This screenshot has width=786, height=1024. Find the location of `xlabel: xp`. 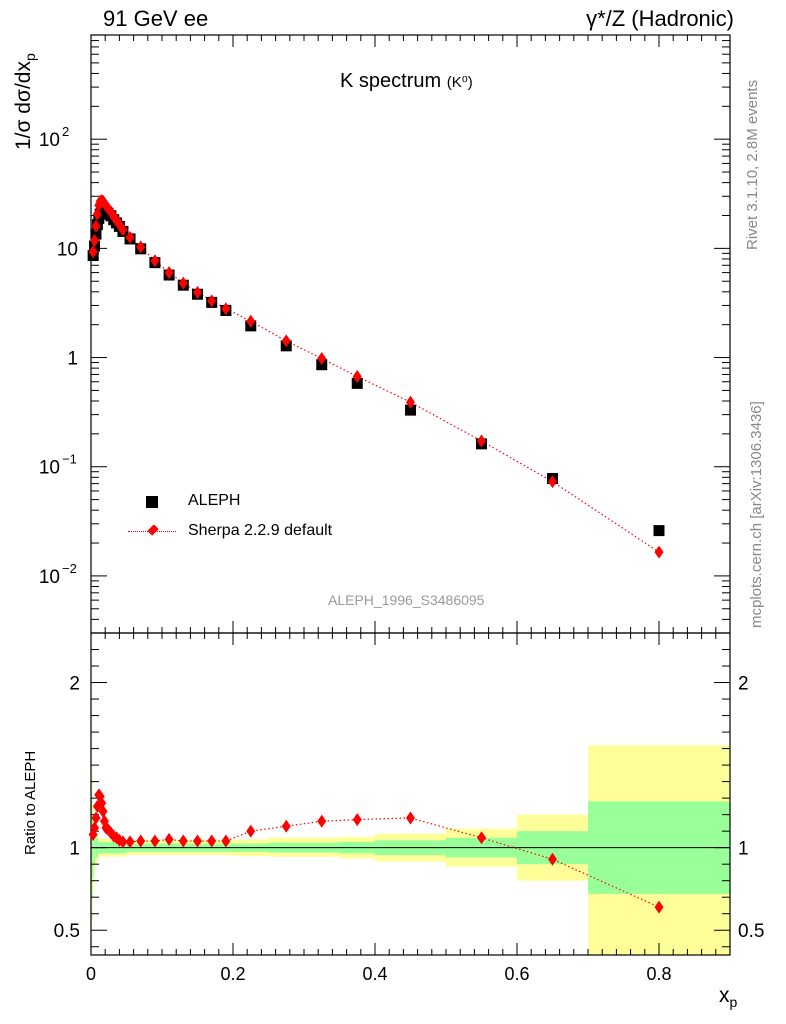

xlabel: xp is located at coordinates (728, 997).